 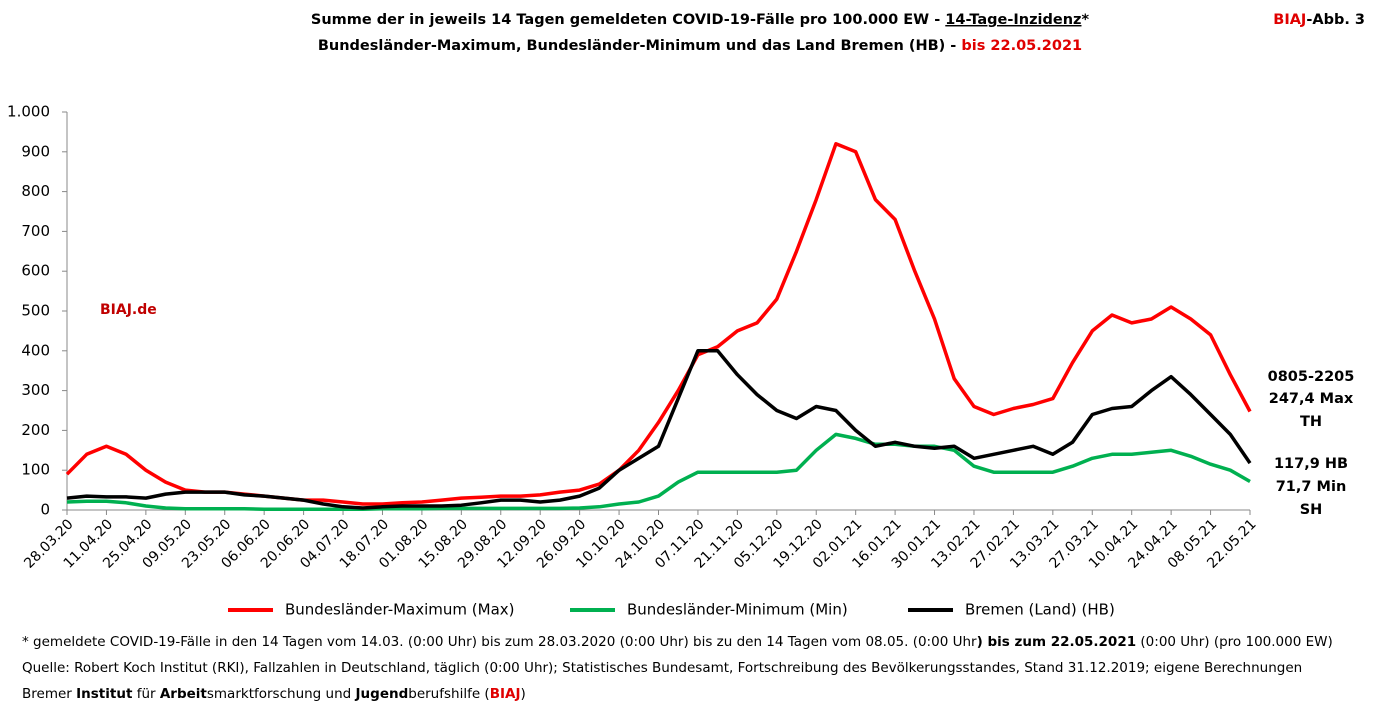 What do you see at coordinates (183, 694) in the screenshot?
I see `footnote-part: Arbeit` at bounding box center [183, 694].